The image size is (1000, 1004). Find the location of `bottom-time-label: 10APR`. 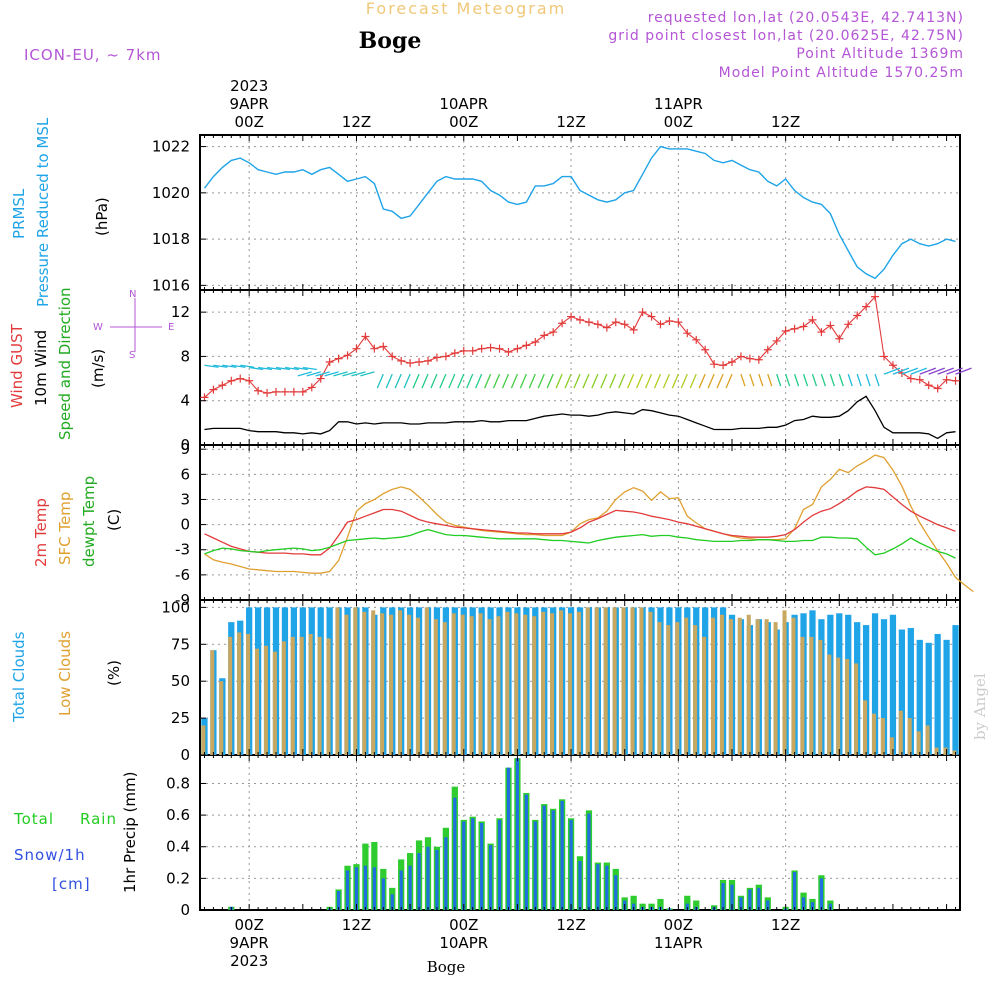

bottom-time-label: 10APR is located at coordinates (463, 943).